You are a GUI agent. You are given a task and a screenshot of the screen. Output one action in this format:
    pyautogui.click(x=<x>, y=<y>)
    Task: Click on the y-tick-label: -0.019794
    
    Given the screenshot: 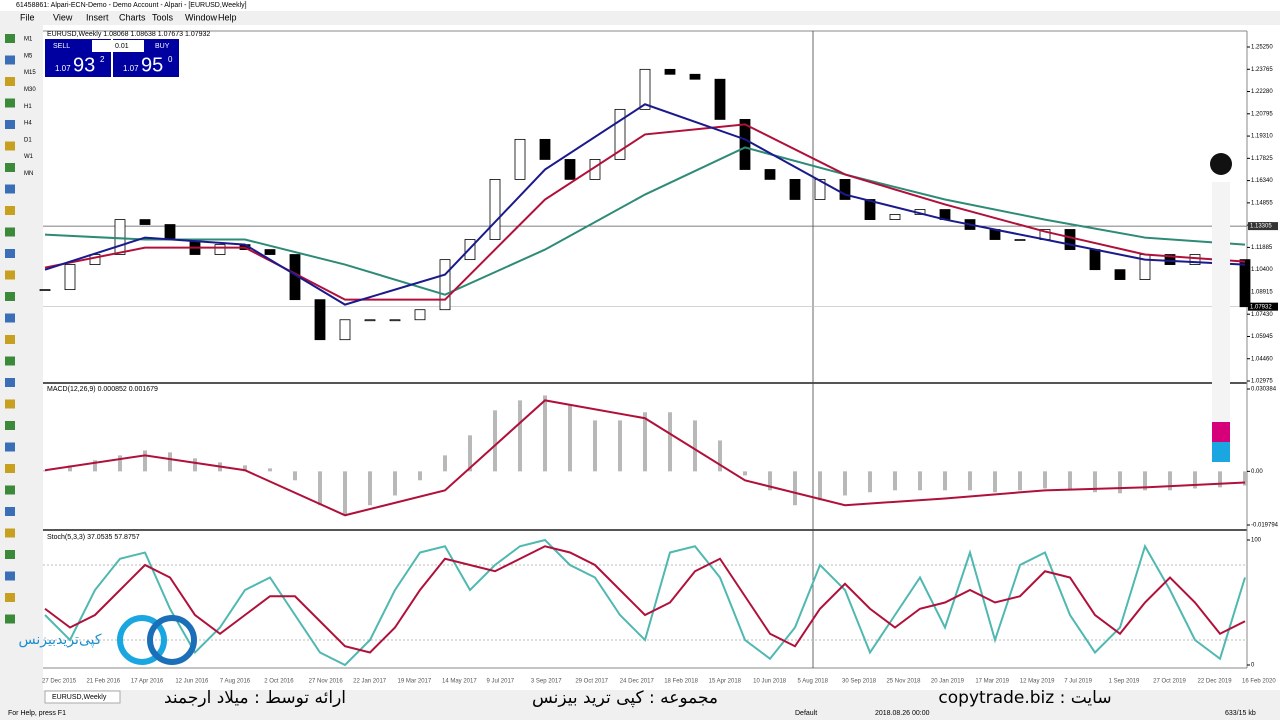 What is the action you would take?
    pyautogui.click(x=1265, y=526)
    